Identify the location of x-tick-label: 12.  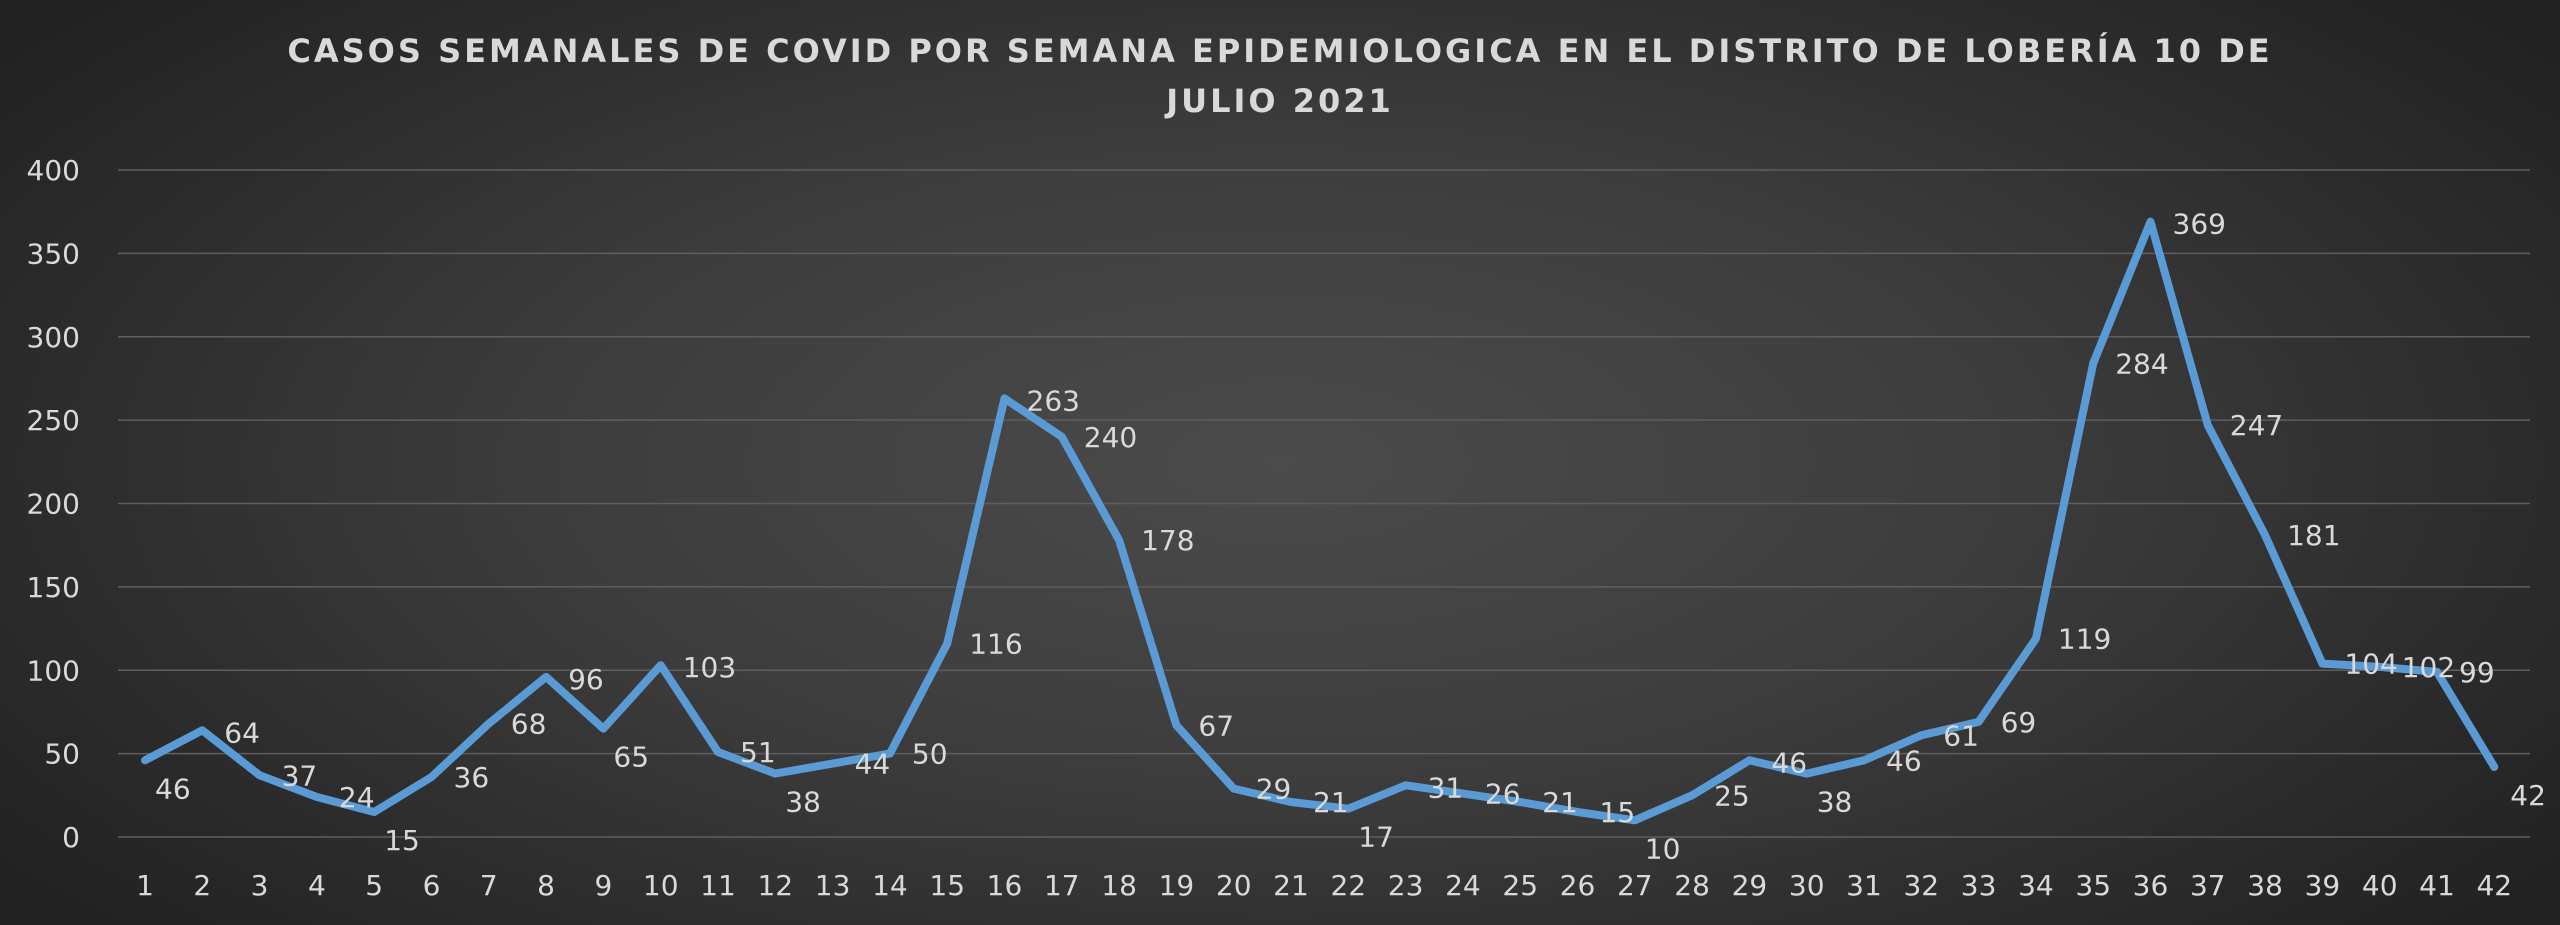
(775, 885).